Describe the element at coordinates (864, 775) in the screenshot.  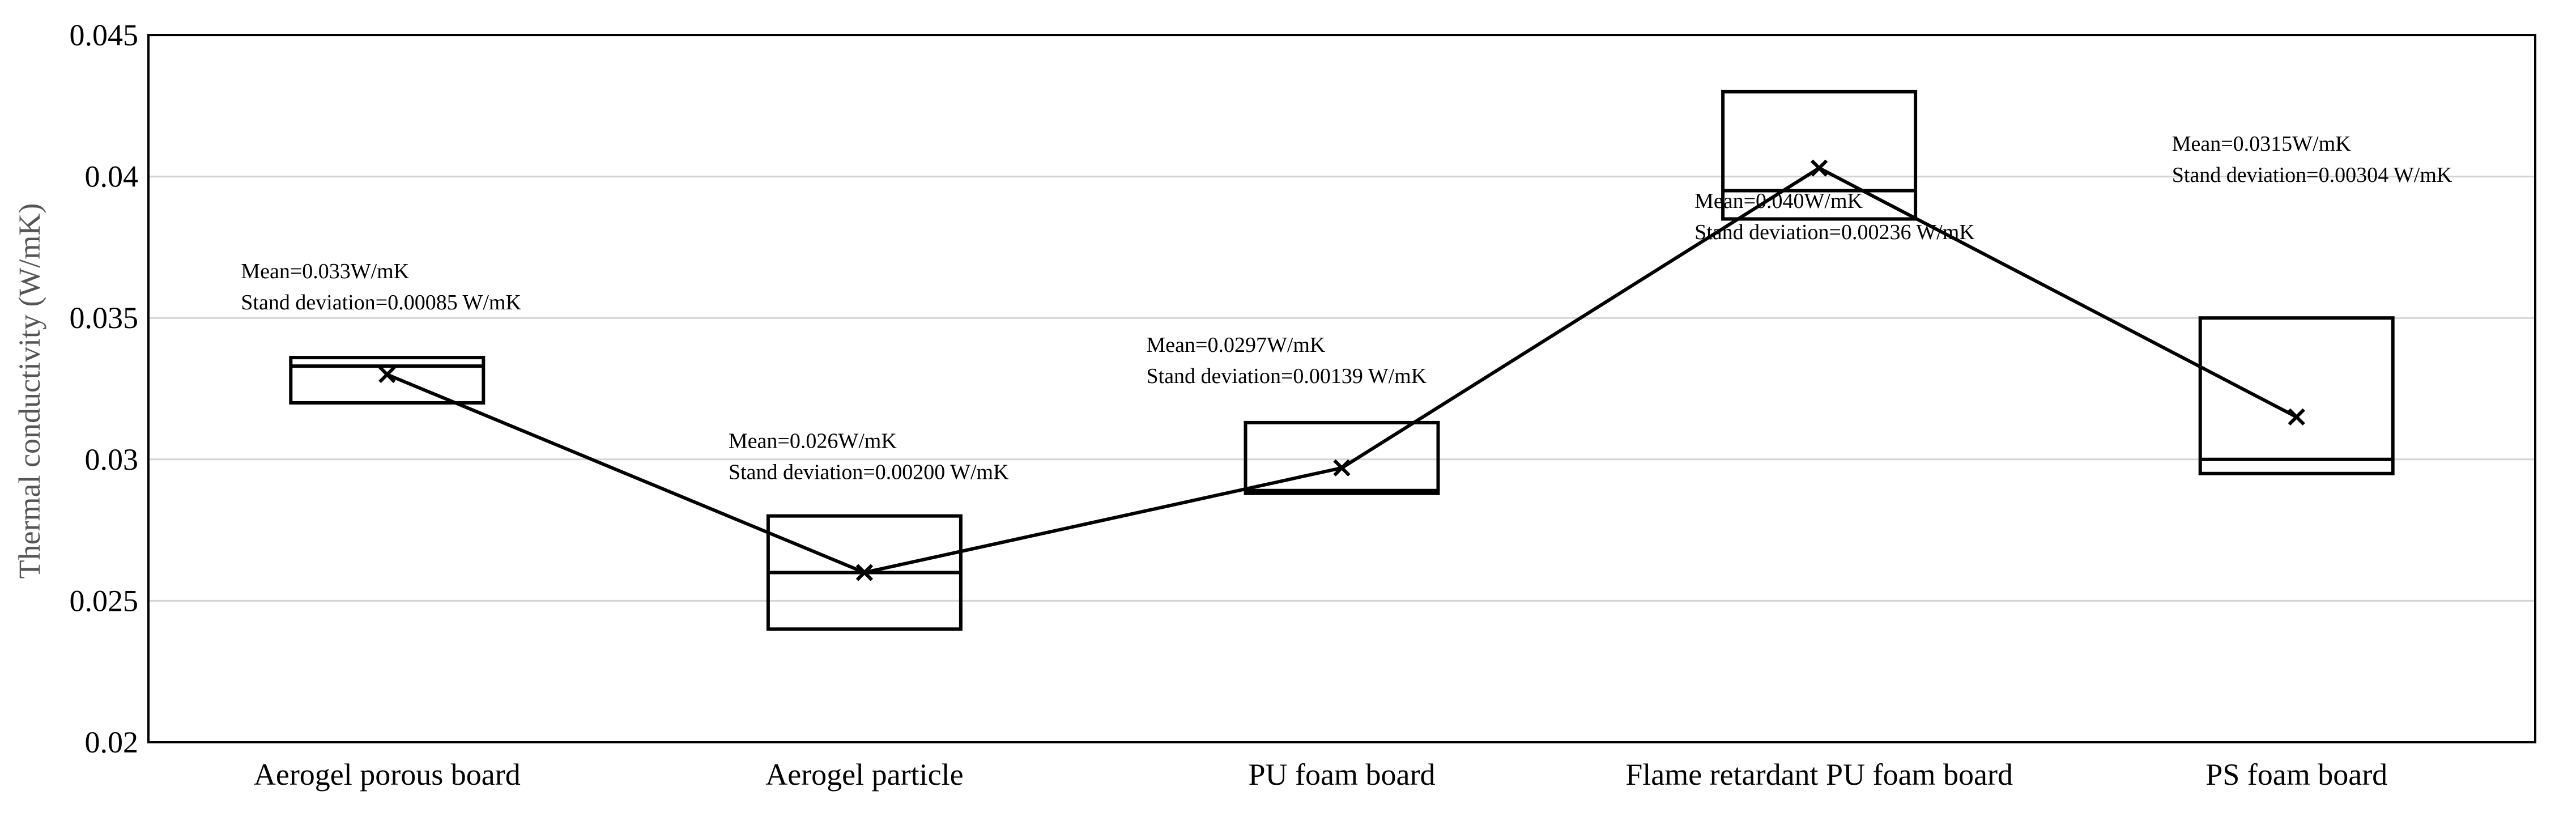
I see `x-tick-label: Aerogel particle` at that location.